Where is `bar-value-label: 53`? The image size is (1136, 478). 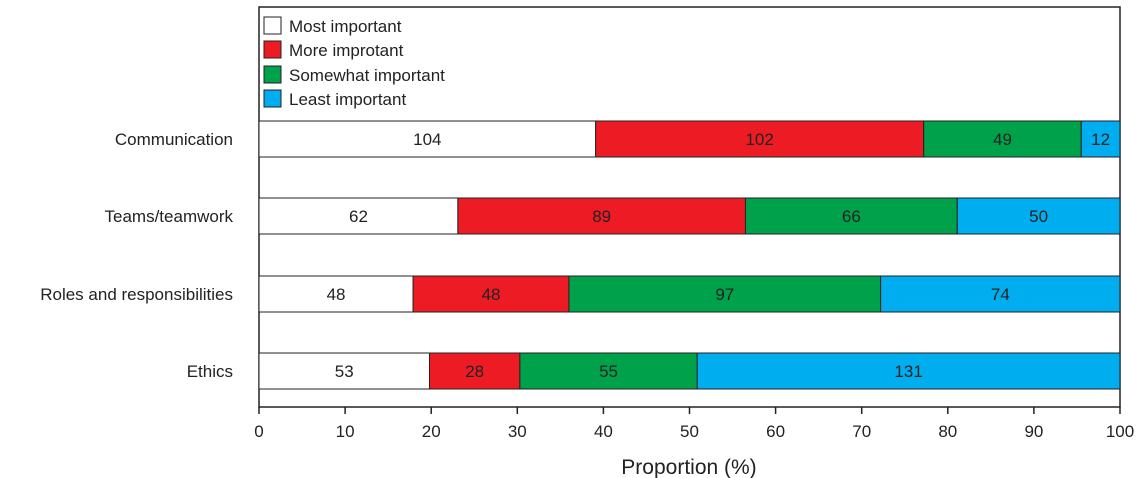
bar-value-label: 53 is located at coordinates (344, 371).